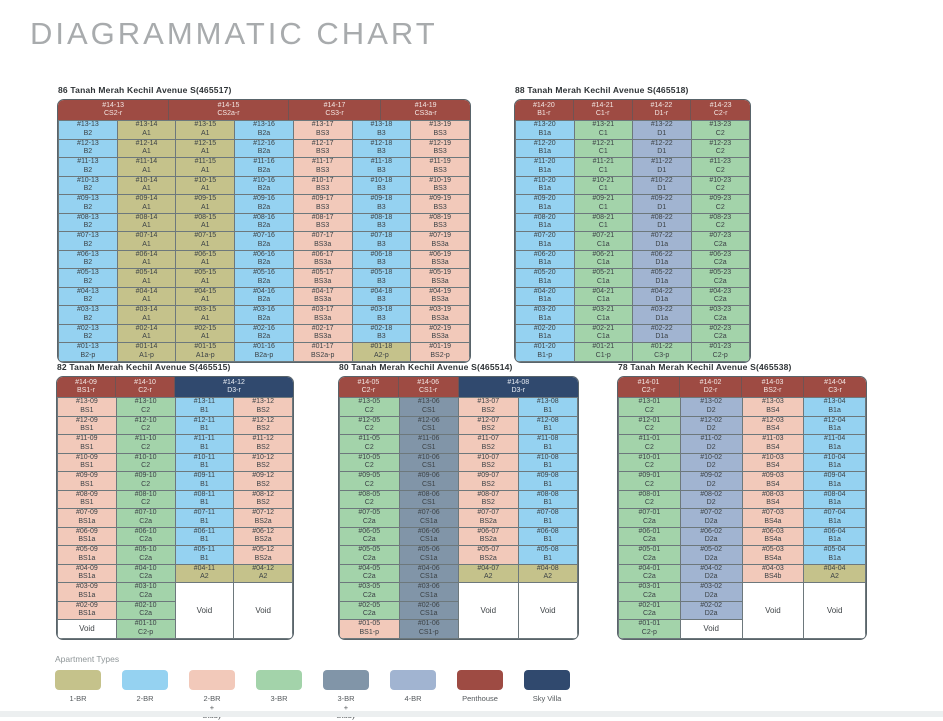  I want to click on roof-header-cell-#14-05: #14-05 C2-r, so click(369, 387).